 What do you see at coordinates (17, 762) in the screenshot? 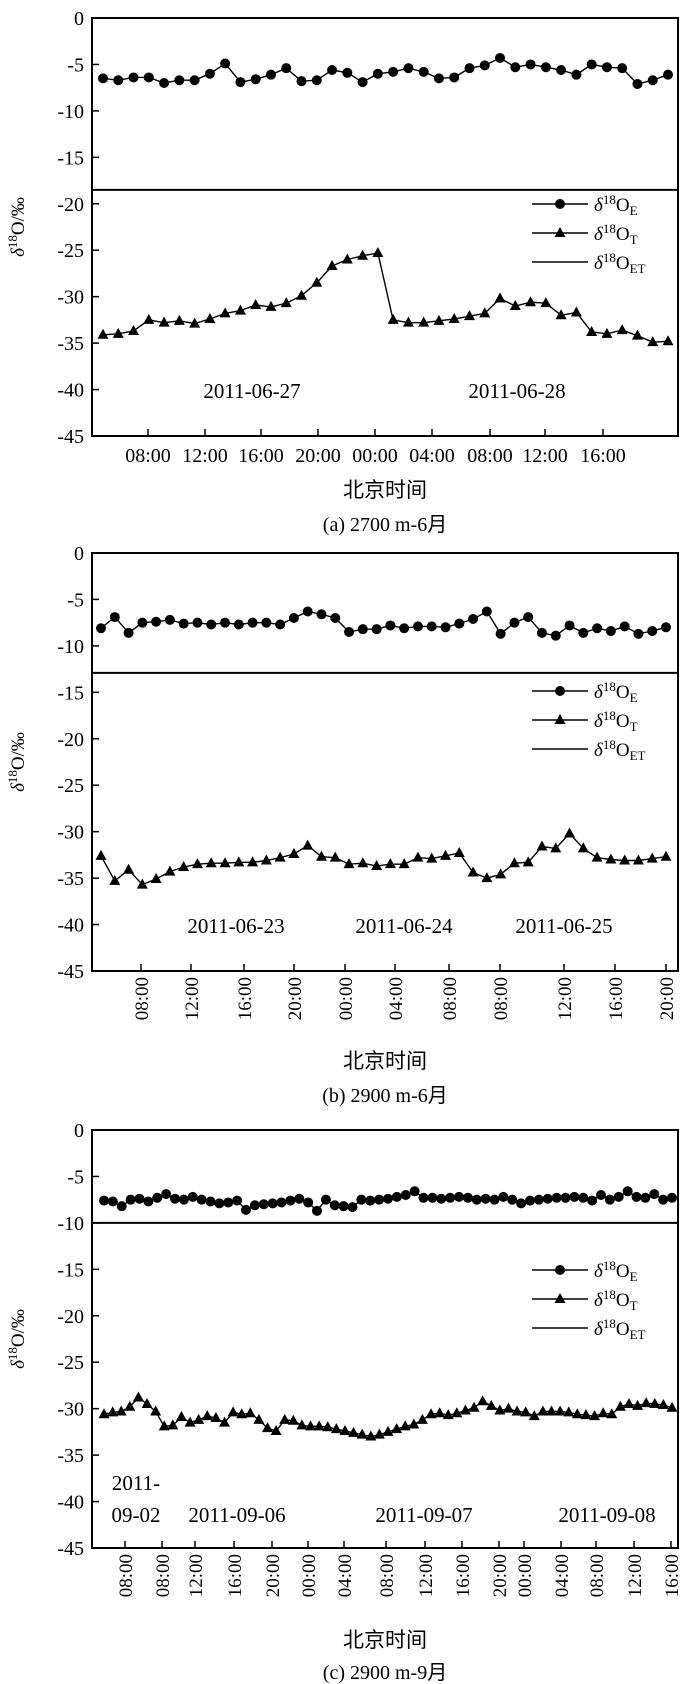
I see `y-axis-label: δ18O/‰` at bounding box center [17, 762].